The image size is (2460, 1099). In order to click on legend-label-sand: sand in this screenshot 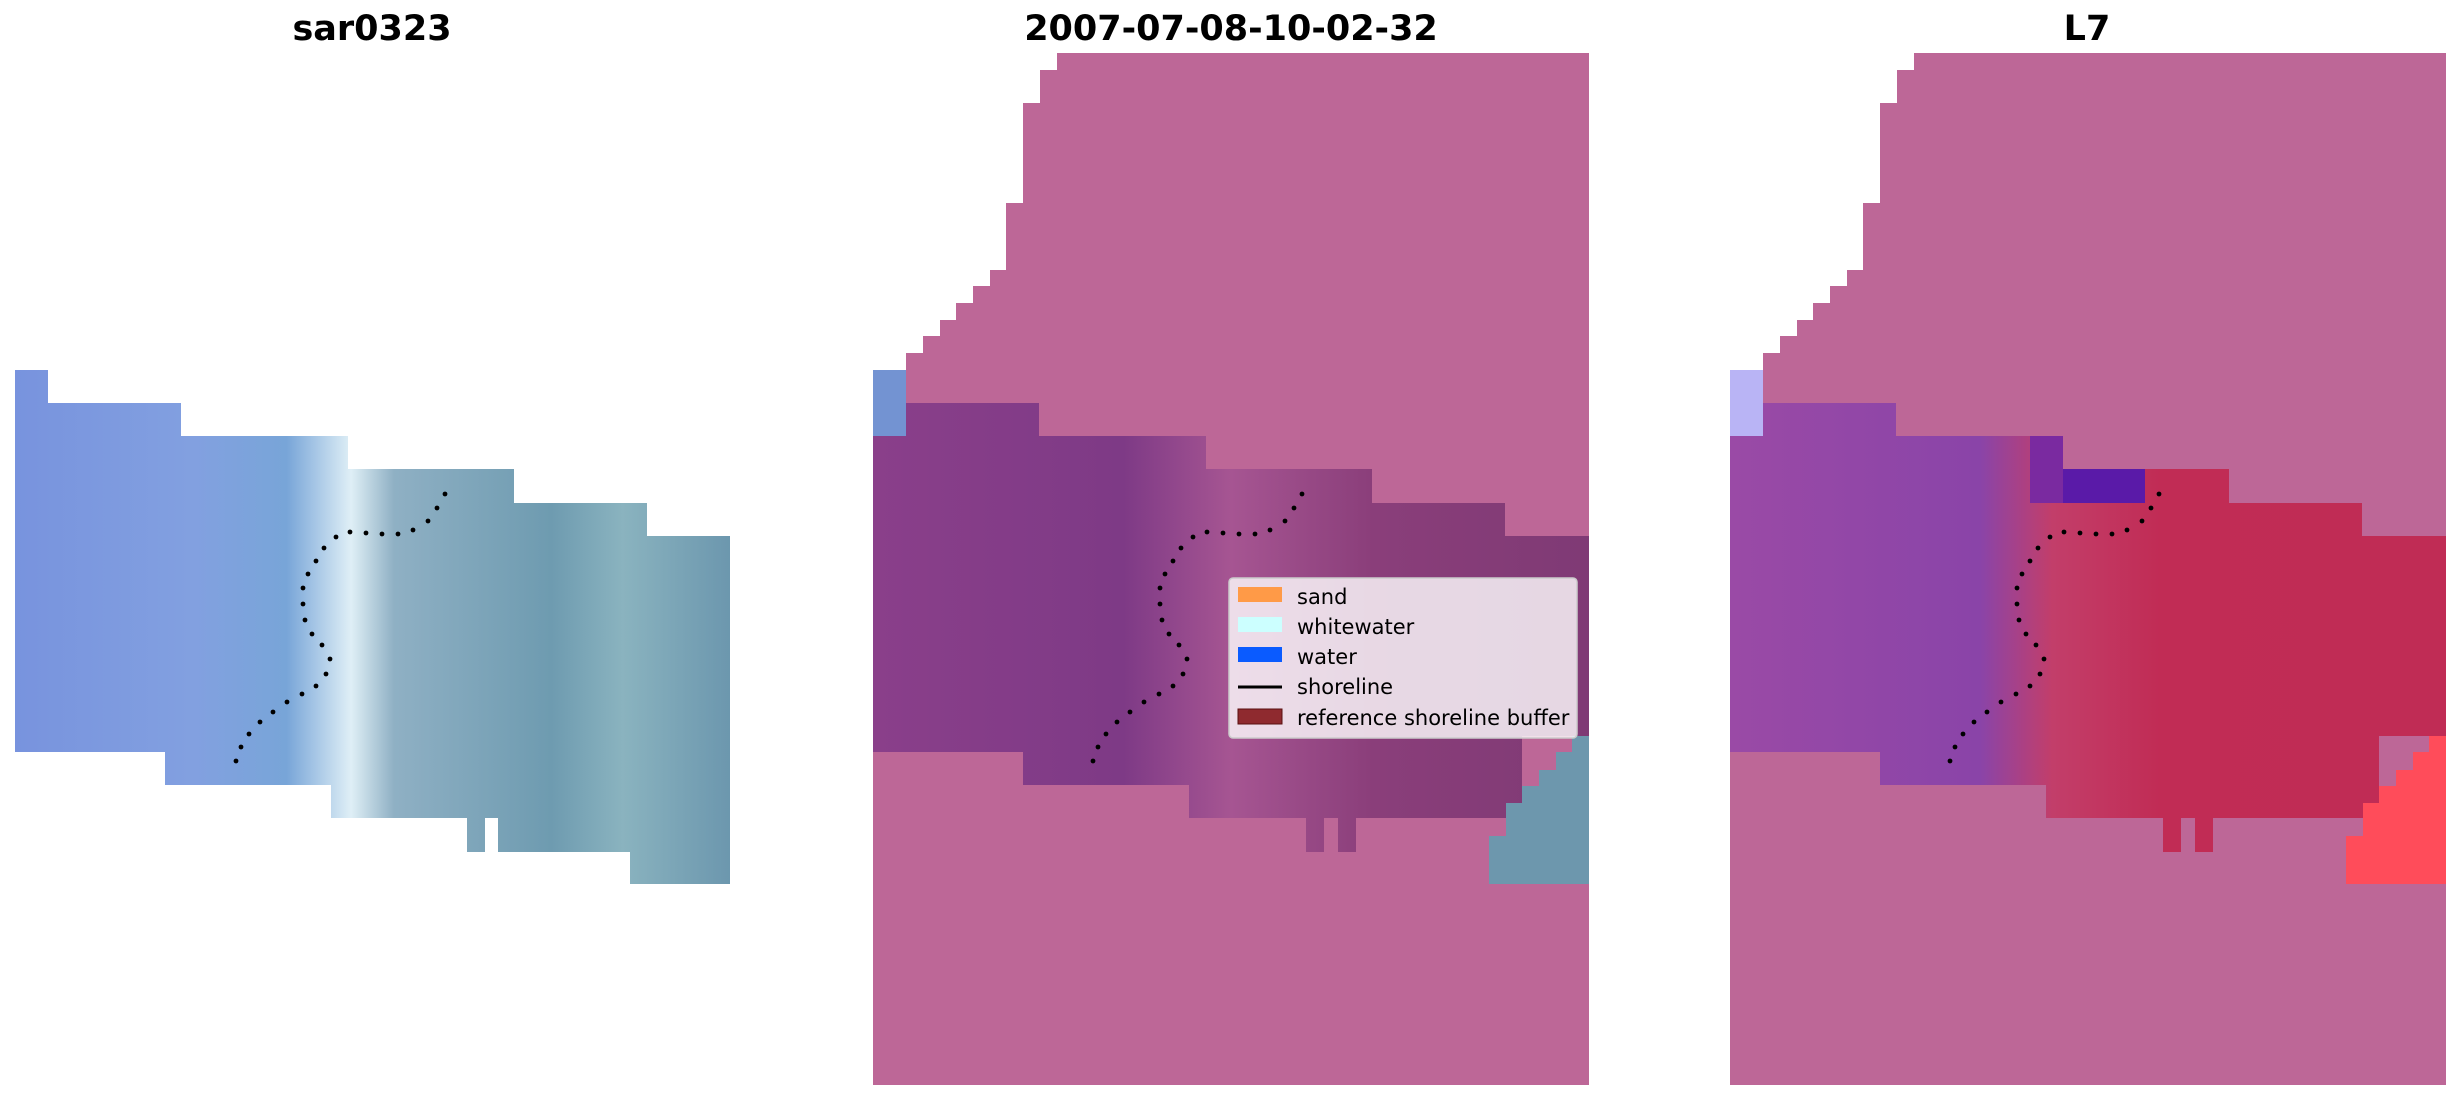, I will do `click(1322, 597)`.